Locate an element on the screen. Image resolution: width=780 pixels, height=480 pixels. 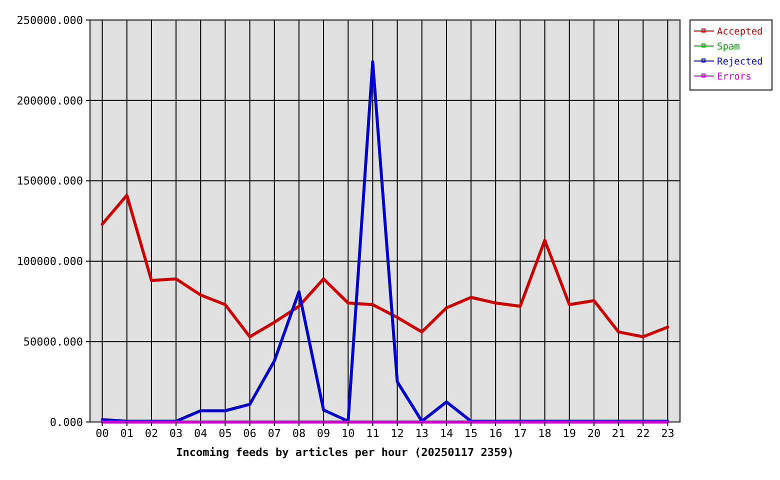
x-tick-label: 18 is located at coordinates (545, 433).